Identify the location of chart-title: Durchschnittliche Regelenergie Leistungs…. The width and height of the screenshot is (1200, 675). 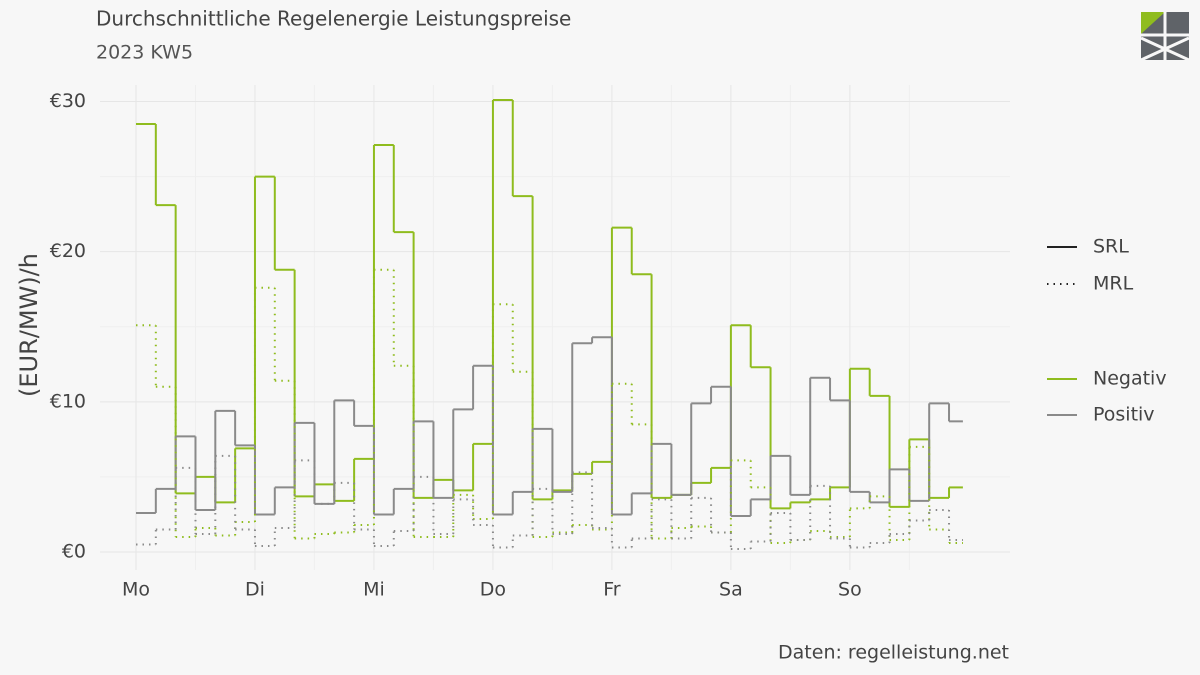
(333, 19).